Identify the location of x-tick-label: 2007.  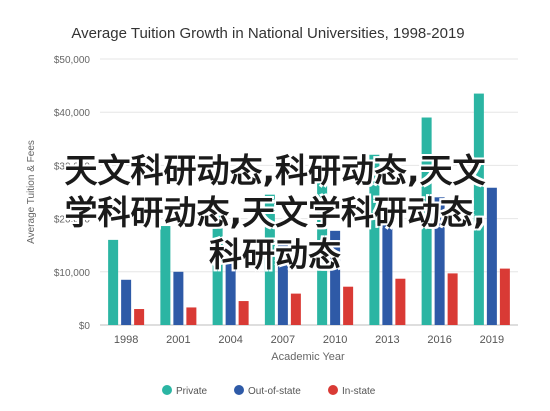
(283, 340).